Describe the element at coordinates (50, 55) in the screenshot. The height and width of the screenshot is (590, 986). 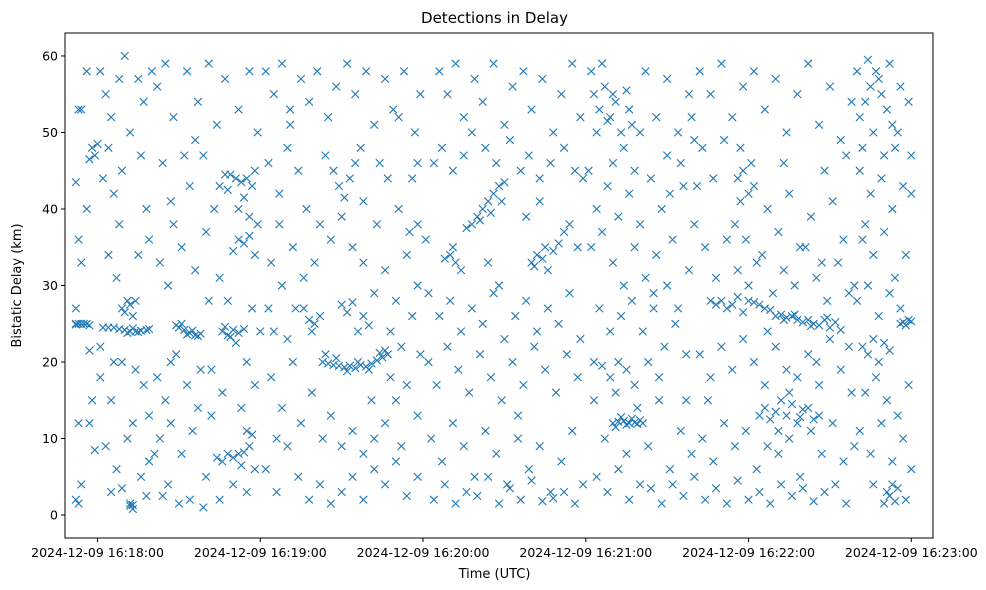
I see `y-tick-label: 60` at that location.